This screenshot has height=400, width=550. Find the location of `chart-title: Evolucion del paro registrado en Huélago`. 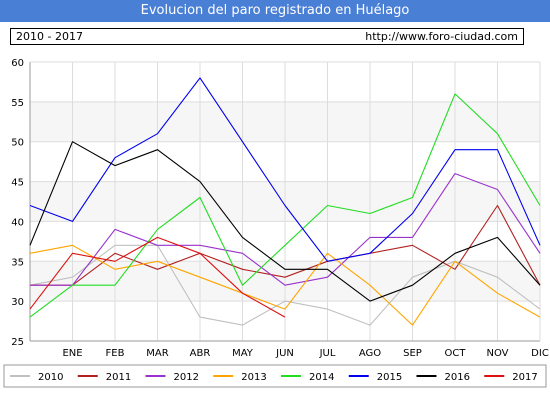

chart-title: Evolucion del paro registrado en Huélago is located at coordinates (275, 10).